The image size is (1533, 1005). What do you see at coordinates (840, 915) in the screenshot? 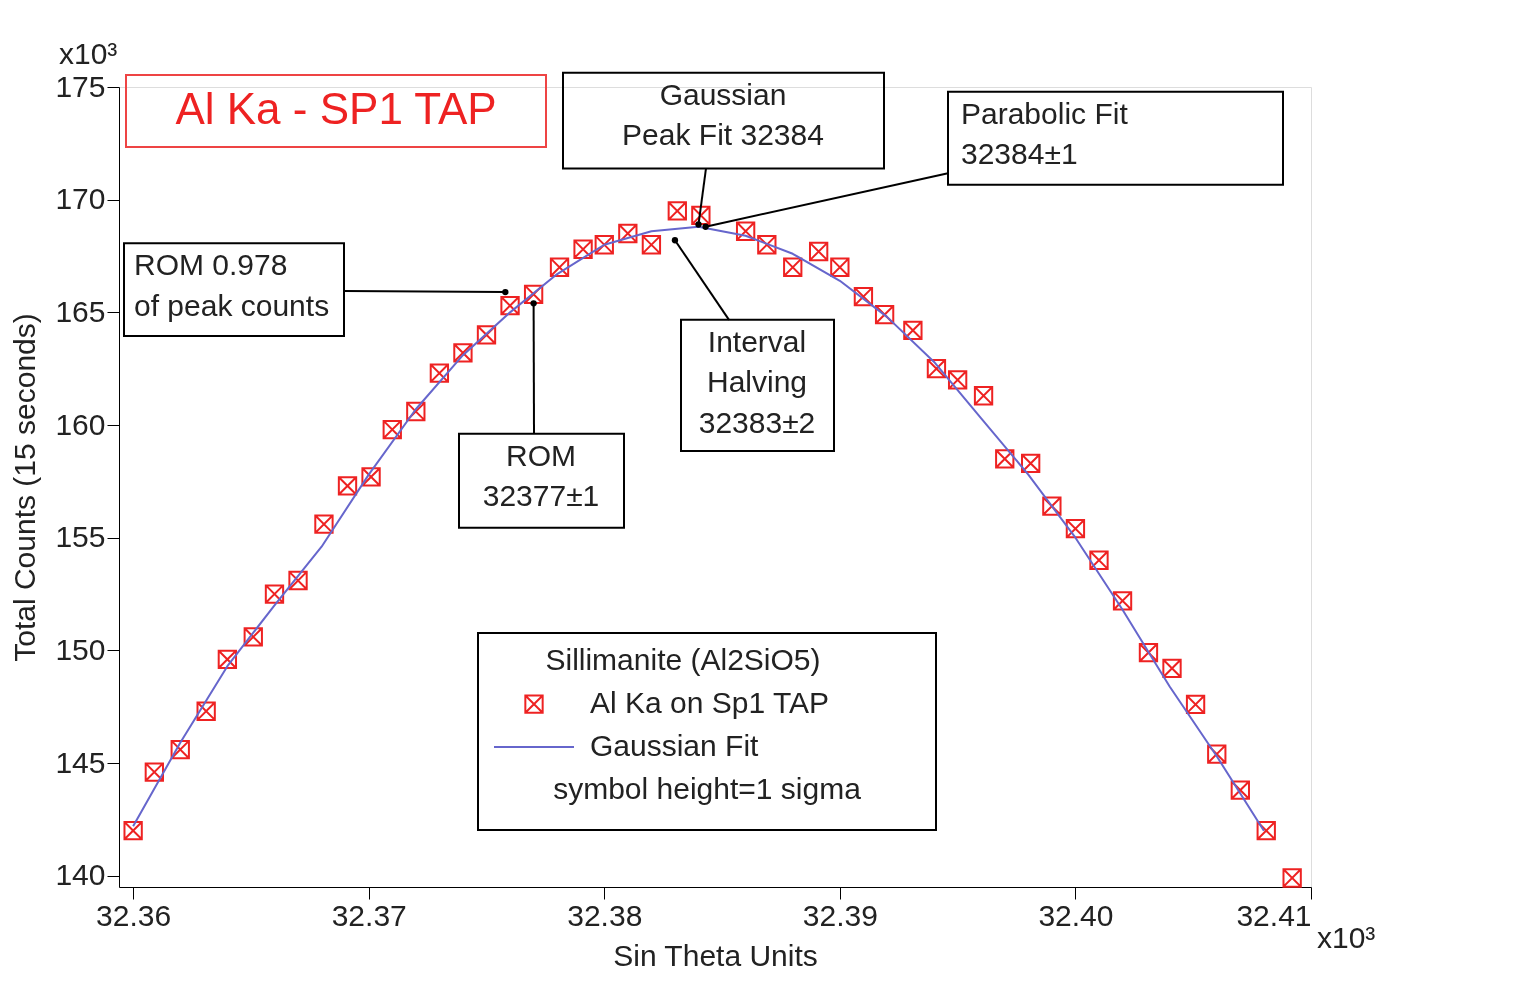
I see `x-tick-label: 32.39` at bounding box center [840, 915].